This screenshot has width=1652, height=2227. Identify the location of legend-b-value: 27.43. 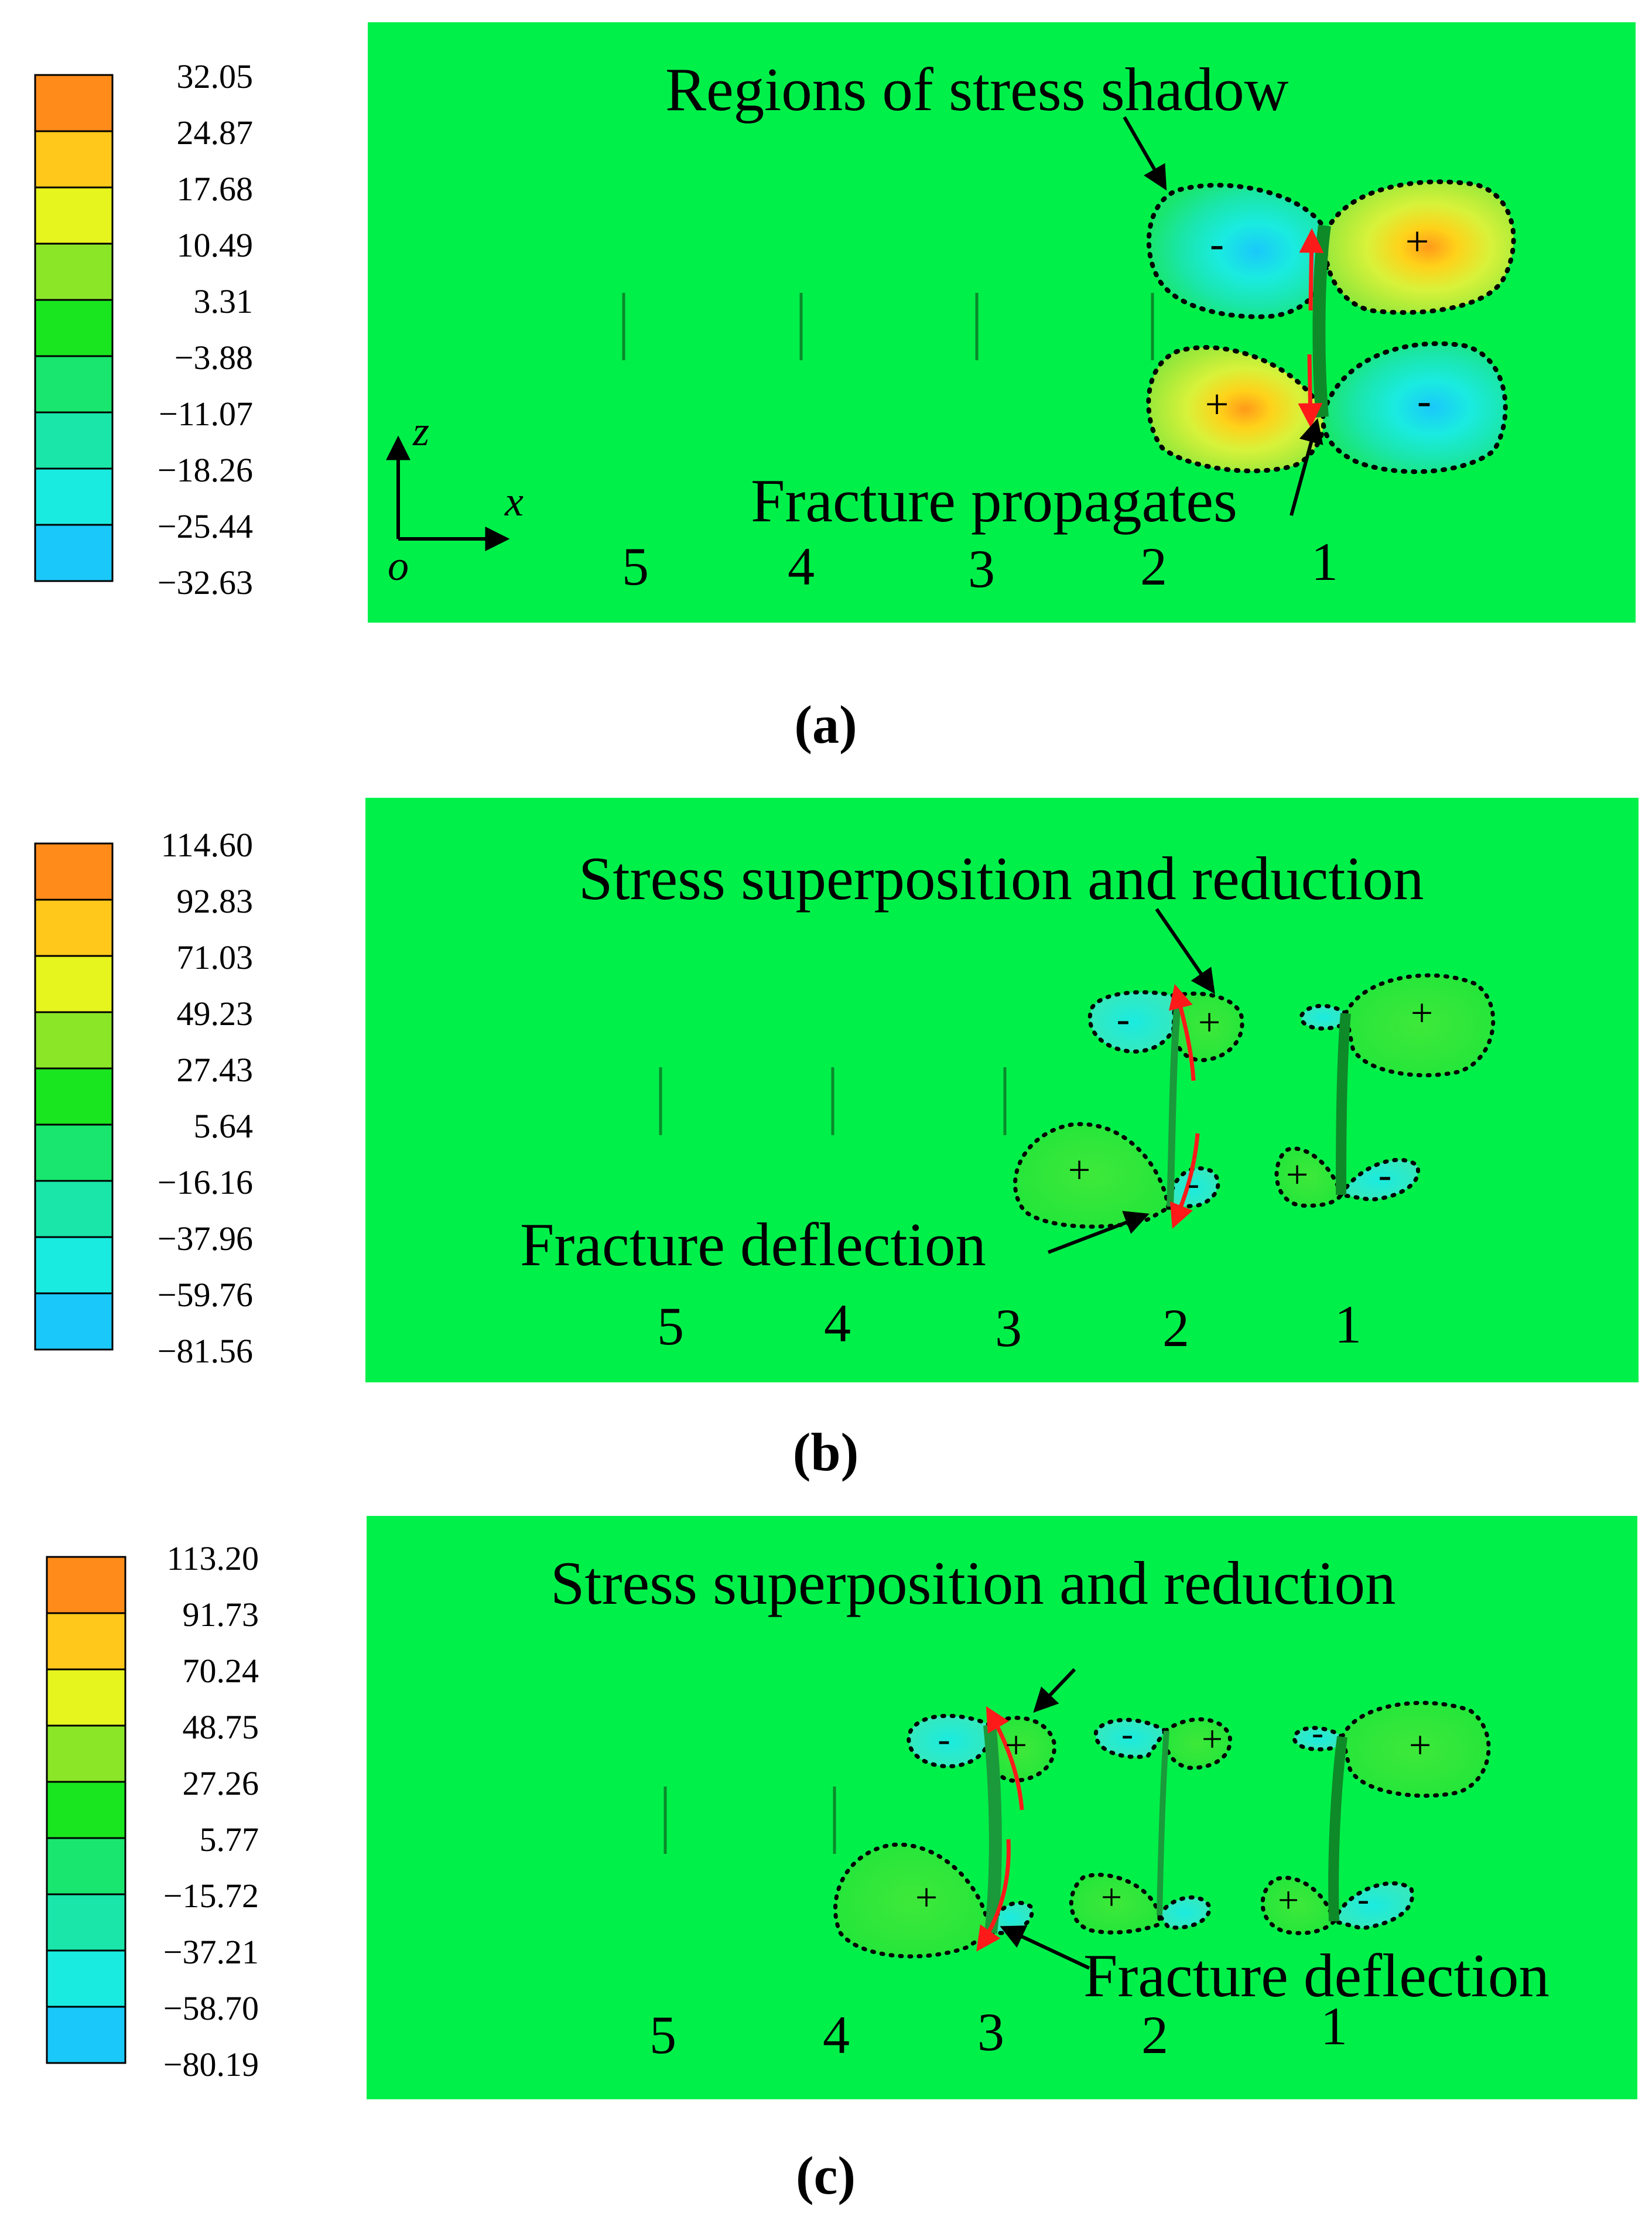
(215, 1070).